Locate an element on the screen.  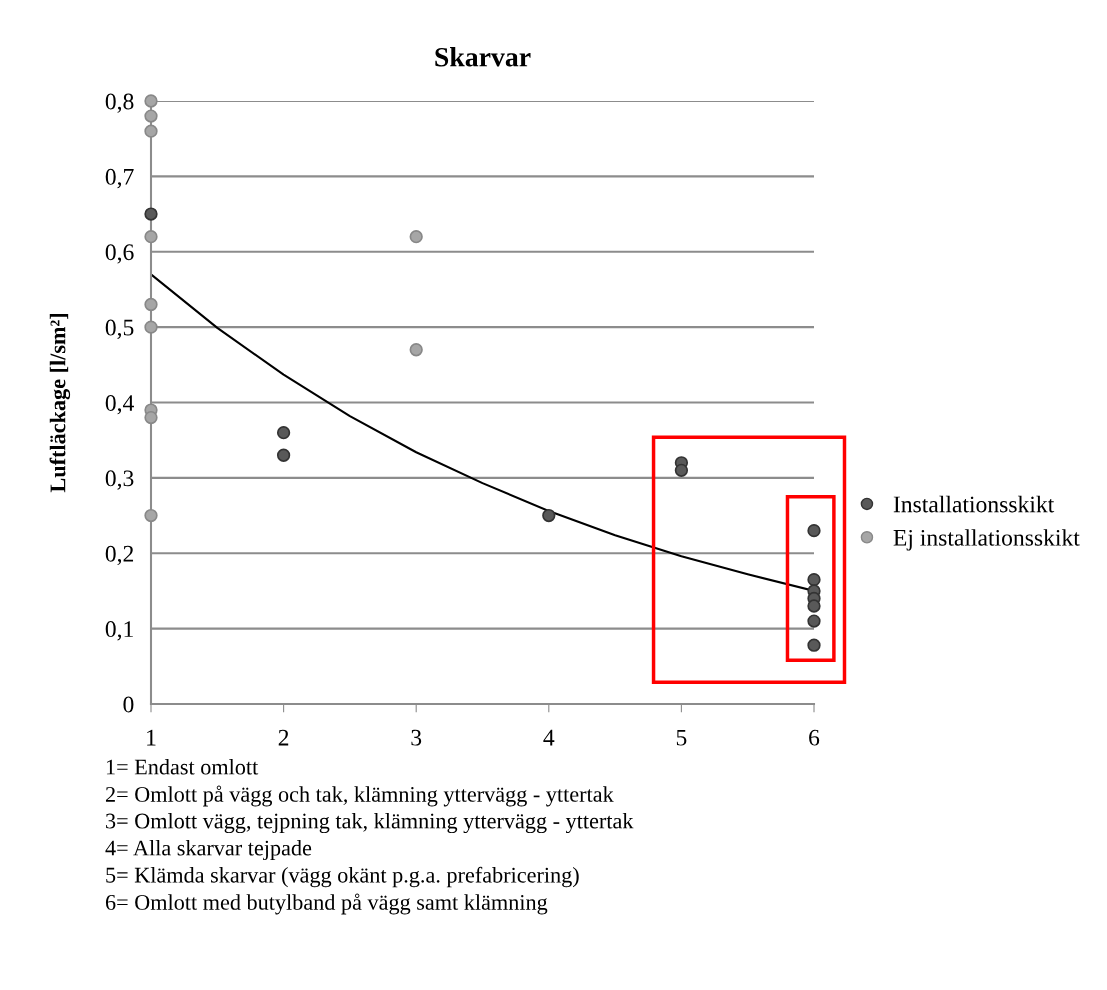
y-tick-label: 0,4 is located at coordinates (119, 404).